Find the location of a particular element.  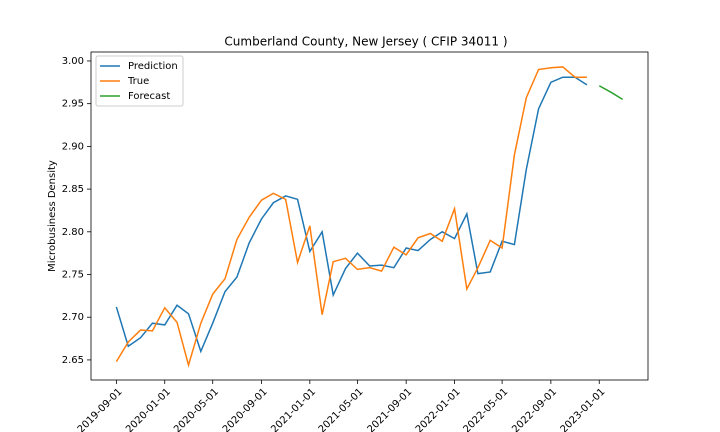

y-tick-label: 2.75 is located at coordinates (73, 275).